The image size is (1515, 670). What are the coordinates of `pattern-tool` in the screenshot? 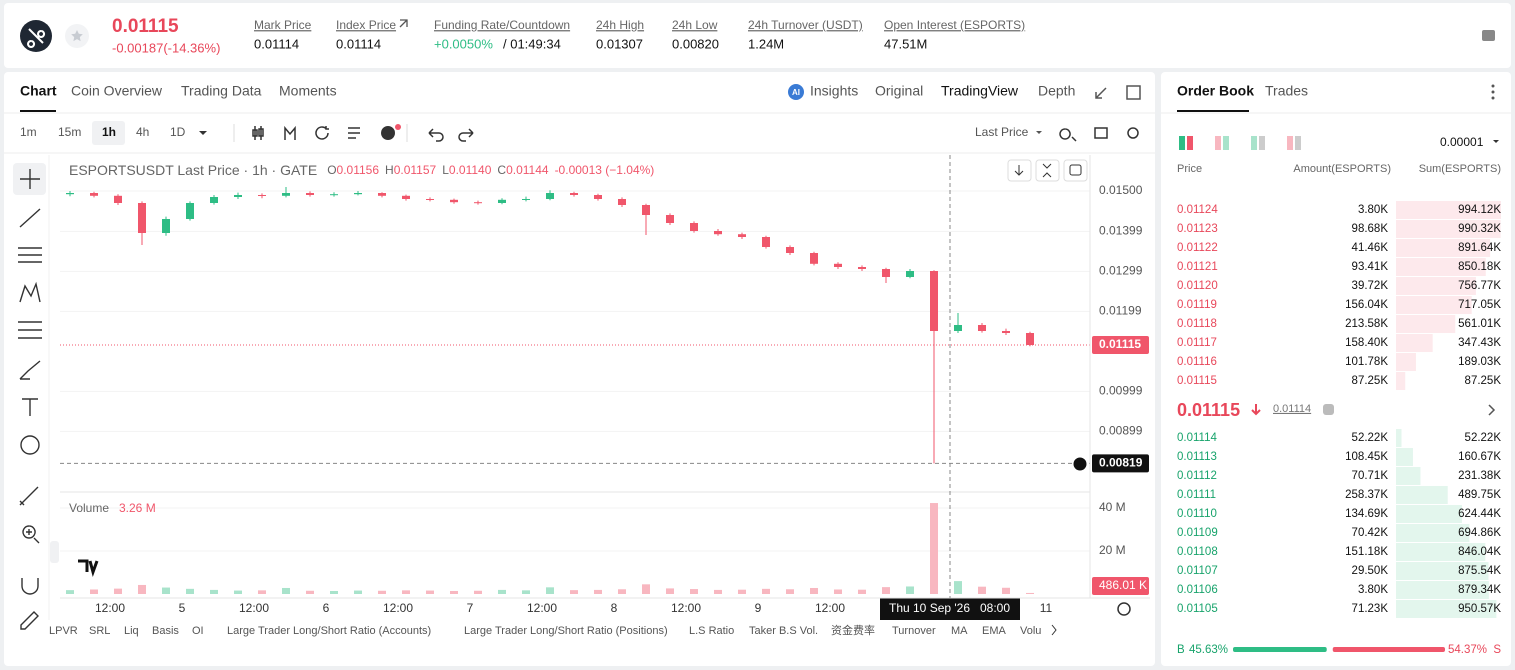 It's located at (30, 292).